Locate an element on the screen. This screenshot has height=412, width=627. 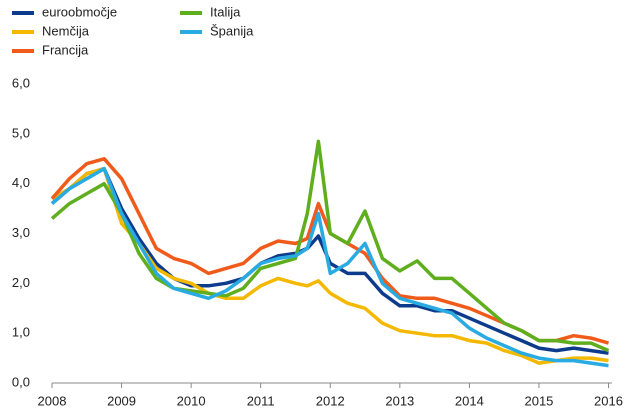
y-tick-label: 1,0 is located at coordinates (21, 332).